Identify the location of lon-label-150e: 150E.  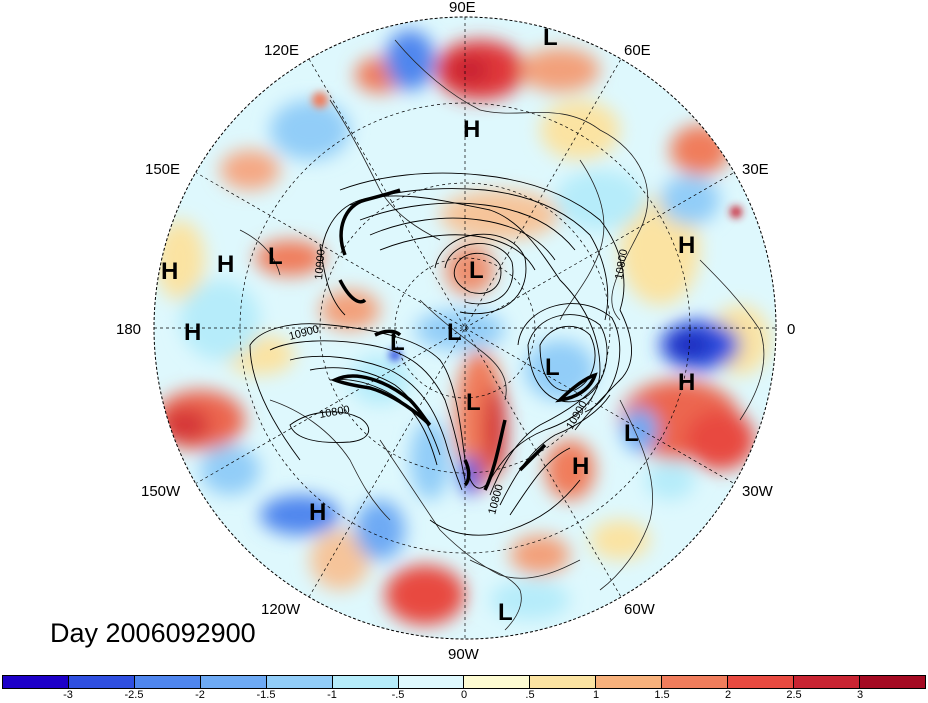
(162, 169).